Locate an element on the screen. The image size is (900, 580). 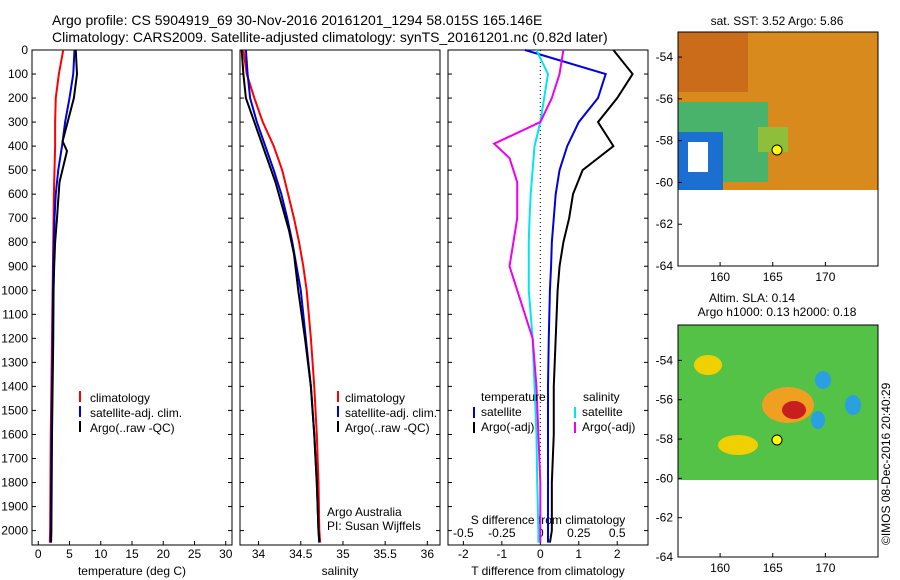
s-tick-label: -0.5 is located at coordinates (463, 533).